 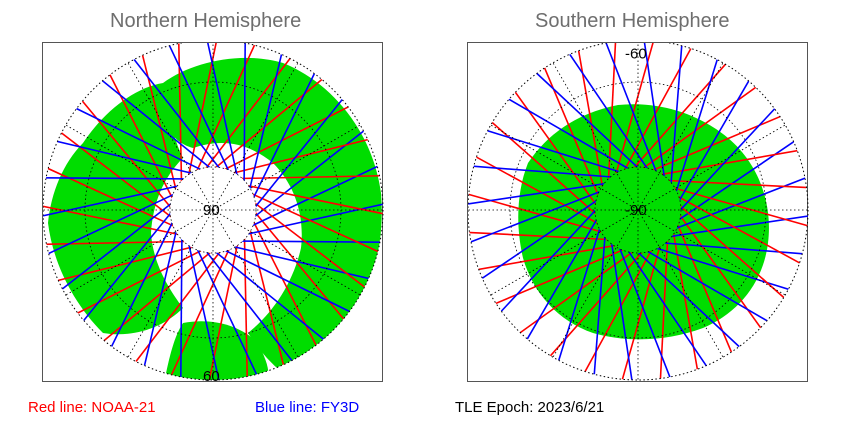 I want to click on south-center-label: -90, so click(x=636, y=210).